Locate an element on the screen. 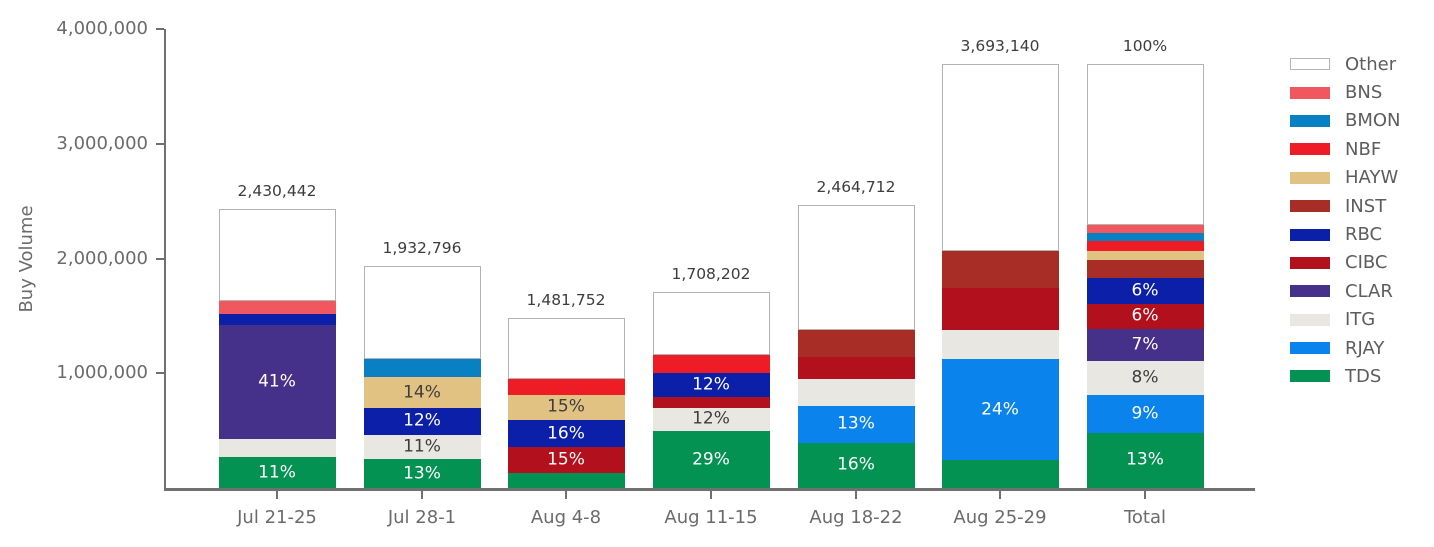 The image size is (1434, 547). legend-swatch-itg is located at coordinates (1310, 319).